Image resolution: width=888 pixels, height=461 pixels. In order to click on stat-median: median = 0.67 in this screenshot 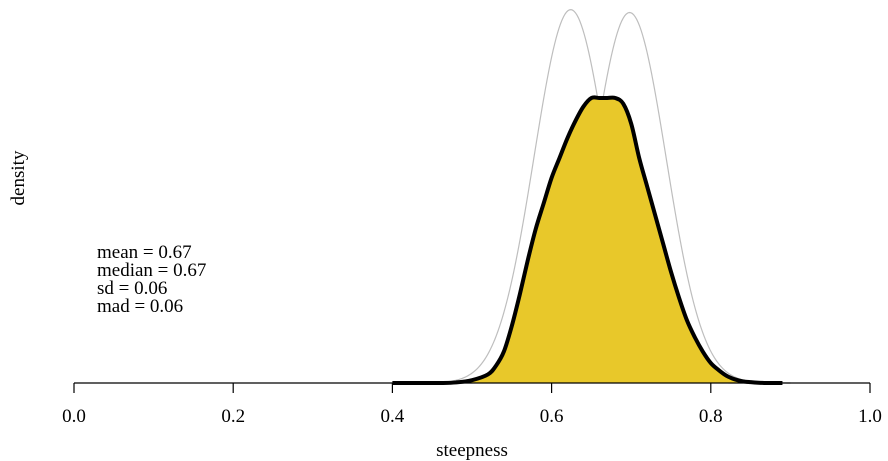, I will do `click(151, 270)`.